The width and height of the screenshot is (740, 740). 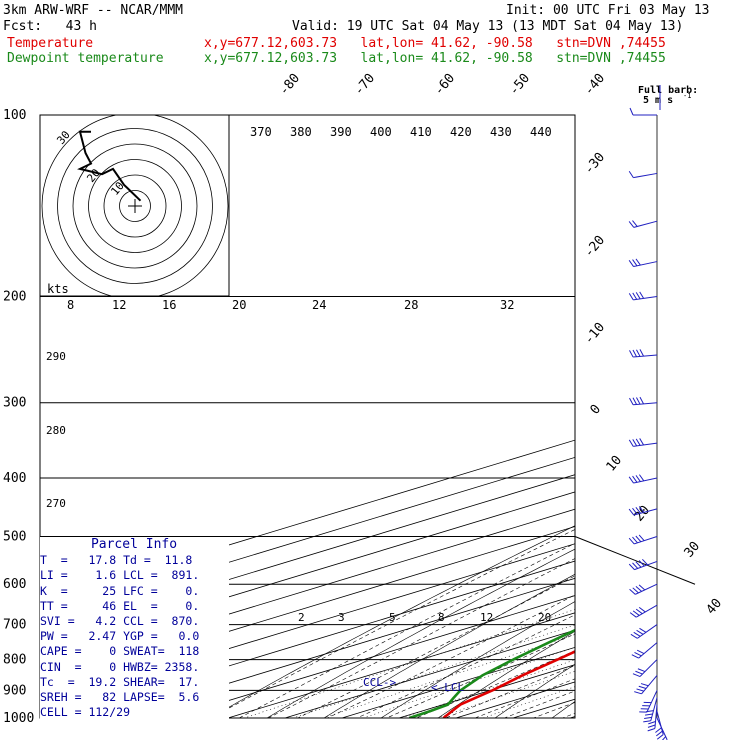 I want to click on isotherm-label: -30, so click(x=595, y=164).